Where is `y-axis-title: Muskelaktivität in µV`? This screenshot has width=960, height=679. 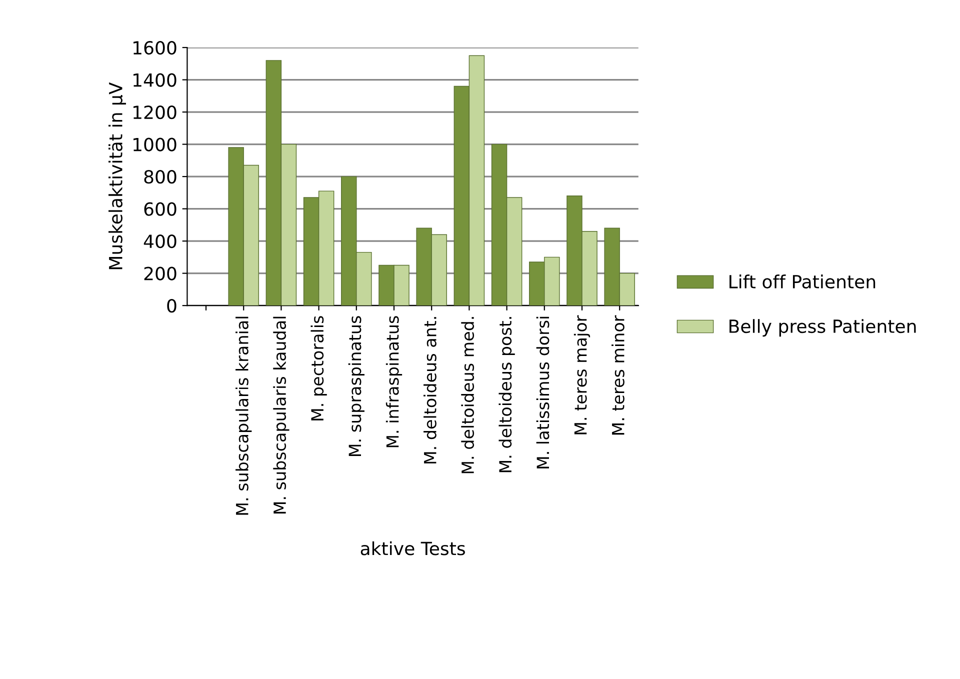
y-axis-title: Muskelaktivität in µV is located at coordinates (117, 176).